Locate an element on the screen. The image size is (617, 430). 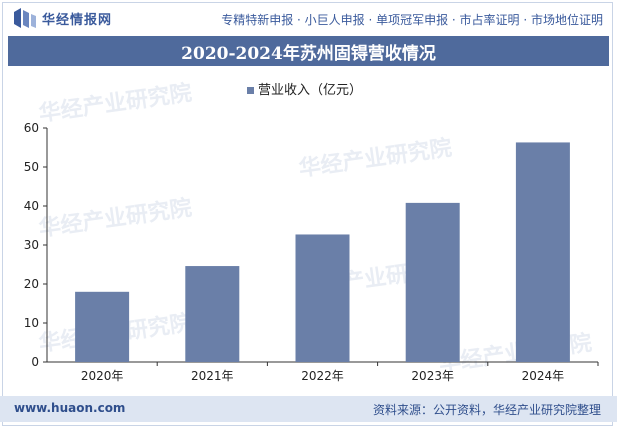
legend-label: 营业收入（亿元） is located at coordinates (310, 90).